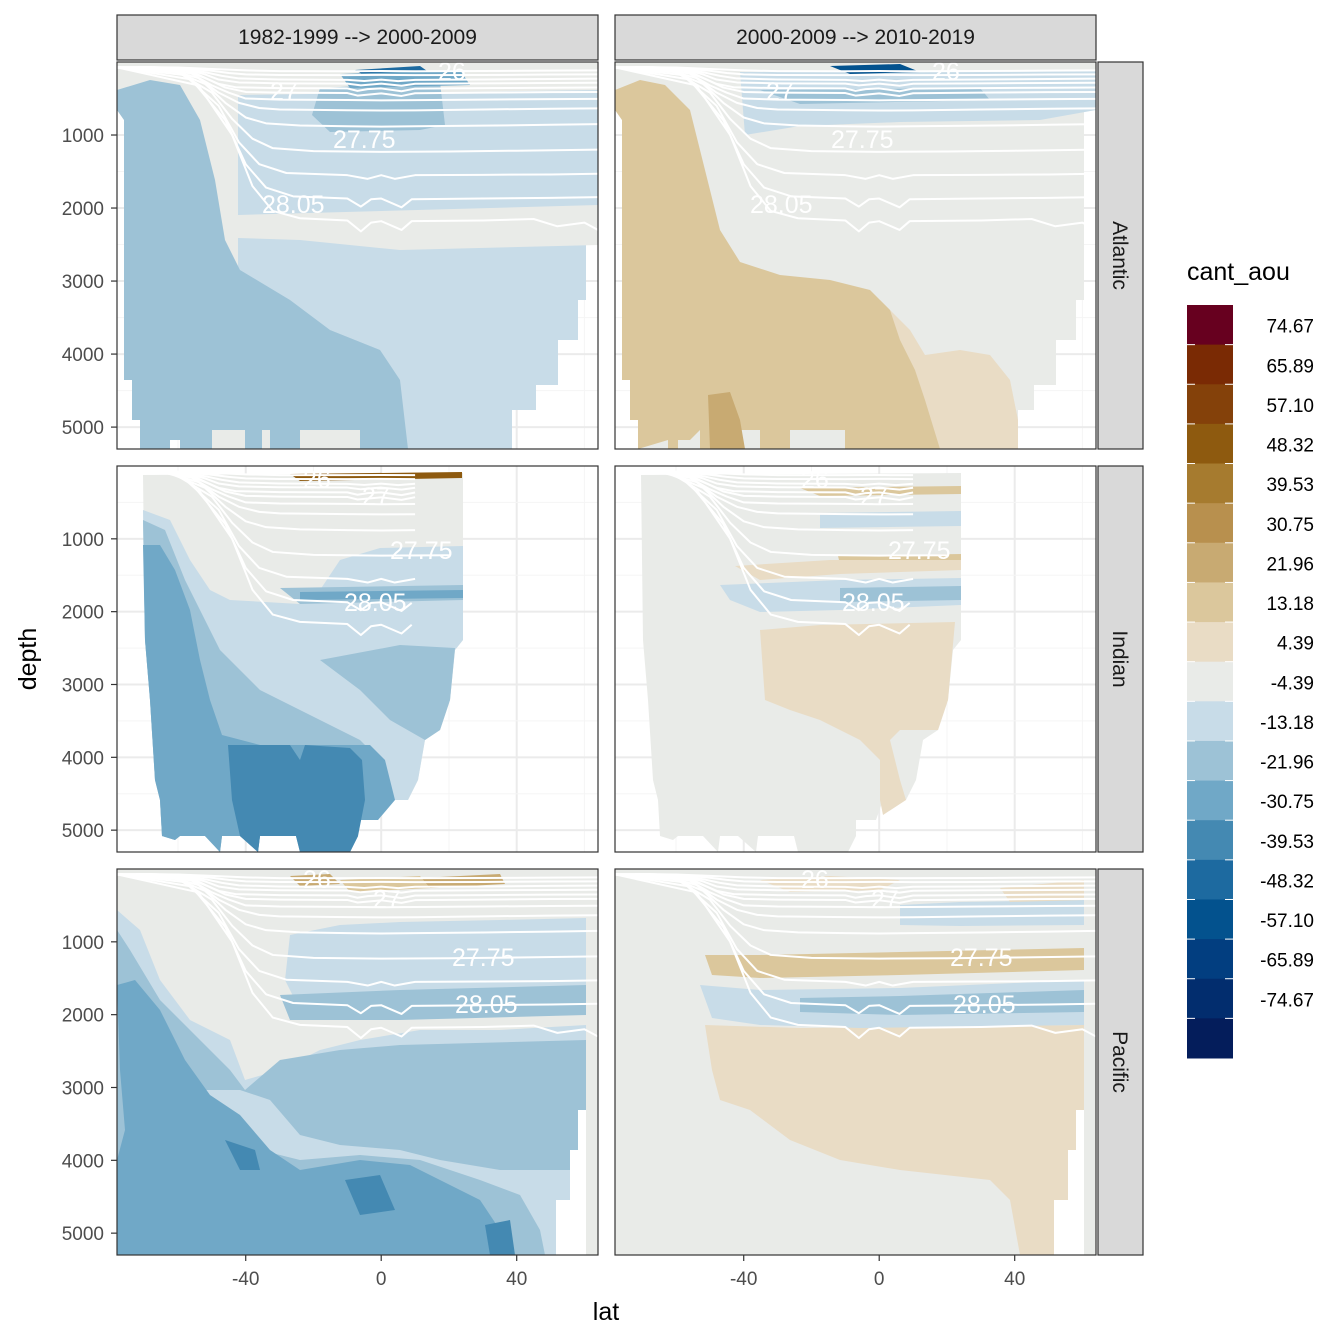 This screenshot has width=1344, height=1344. I want to click on legend-label: -48.32, so click(1287, 881).